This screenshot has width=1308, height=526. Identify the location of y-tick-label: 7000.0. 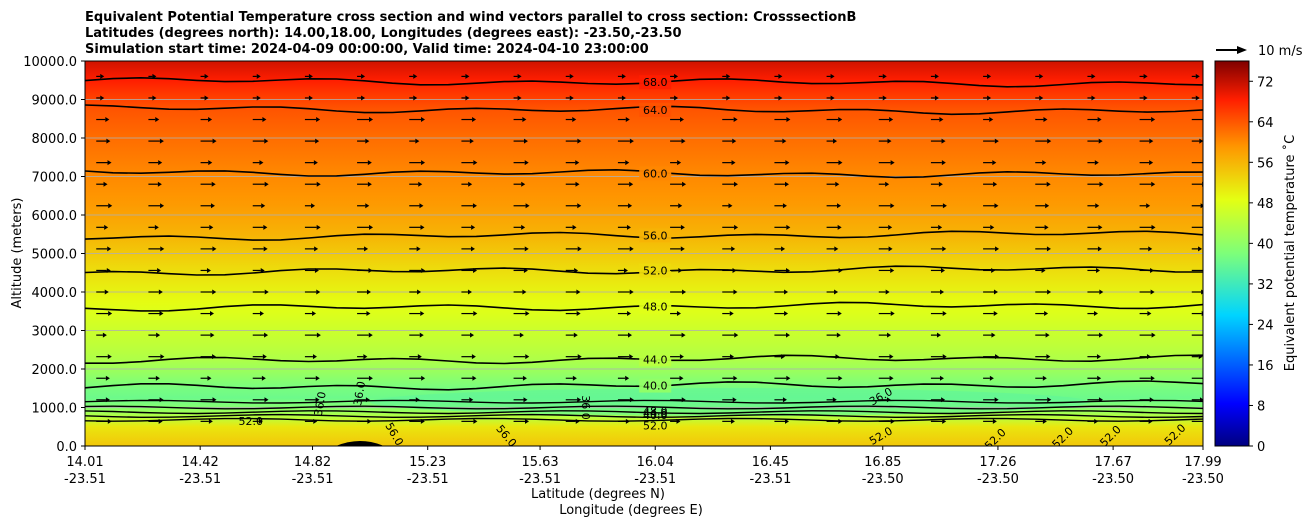
(55, 178).